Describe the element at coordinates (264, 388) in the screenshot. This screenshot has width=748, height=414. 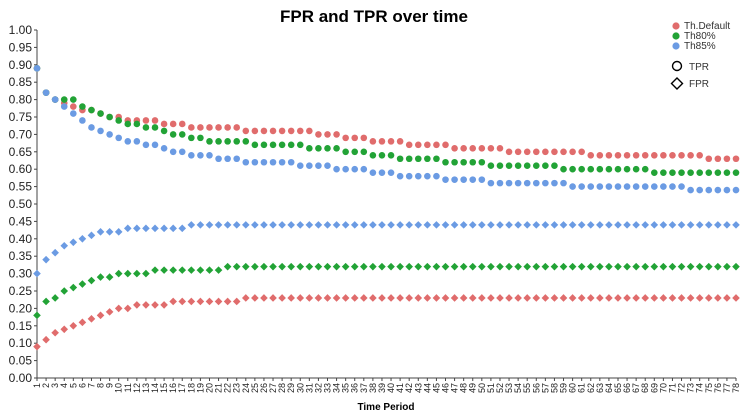
I see `x-tick-label: 26` at that location.